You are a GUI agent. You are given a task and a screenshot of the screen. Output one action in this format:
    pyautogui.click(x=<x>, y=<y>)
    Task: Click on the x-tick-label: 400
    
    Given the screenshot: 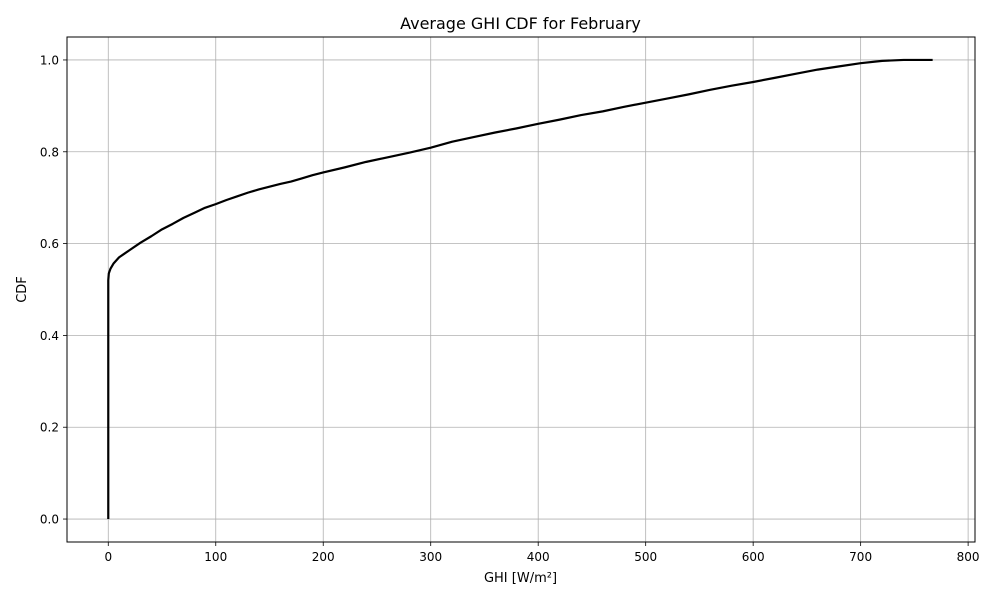 What is the action you would take?
    pyautogui.click(x=538, y=557)
    